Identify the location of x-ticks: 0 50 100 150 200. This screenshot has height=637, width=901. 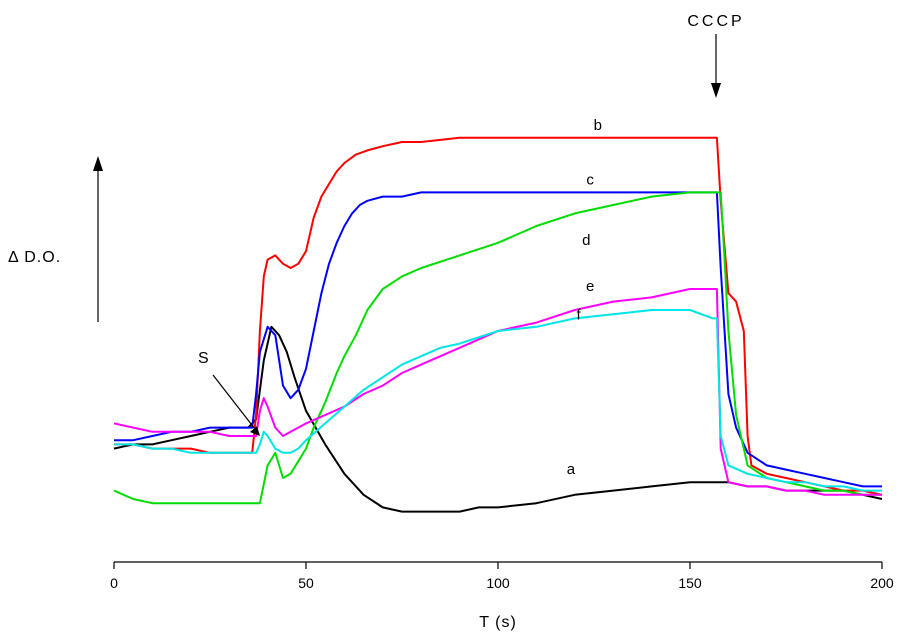
(502, 576).